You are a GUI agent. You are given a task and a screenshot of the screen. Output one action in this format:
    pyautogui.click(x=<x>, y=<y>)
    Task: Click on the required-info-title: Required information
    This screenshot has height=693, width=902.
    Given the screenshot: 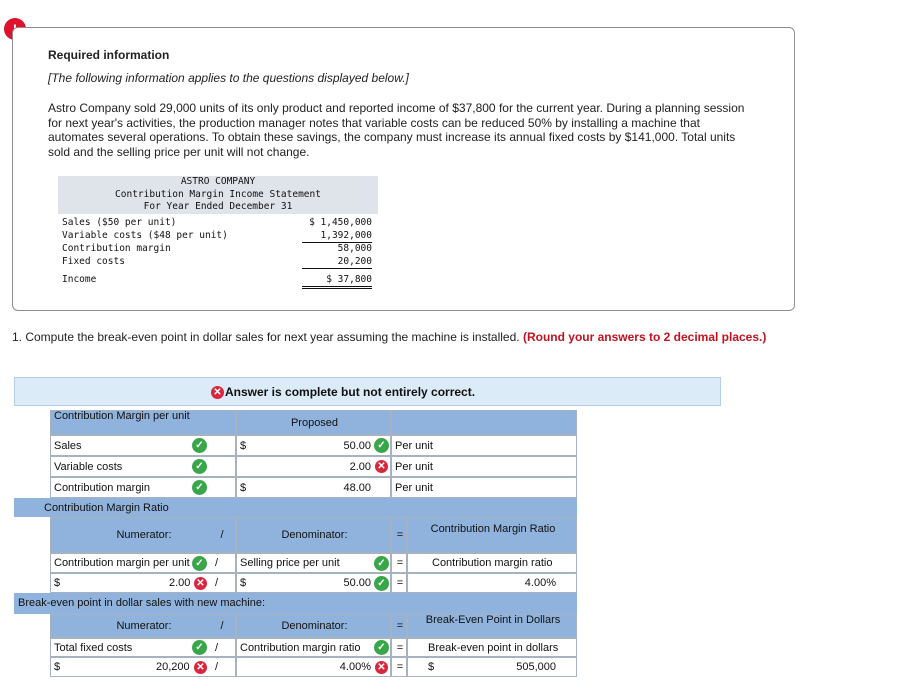 What is the action you would take?
    pyautogui.click(x=109, y=55)
    